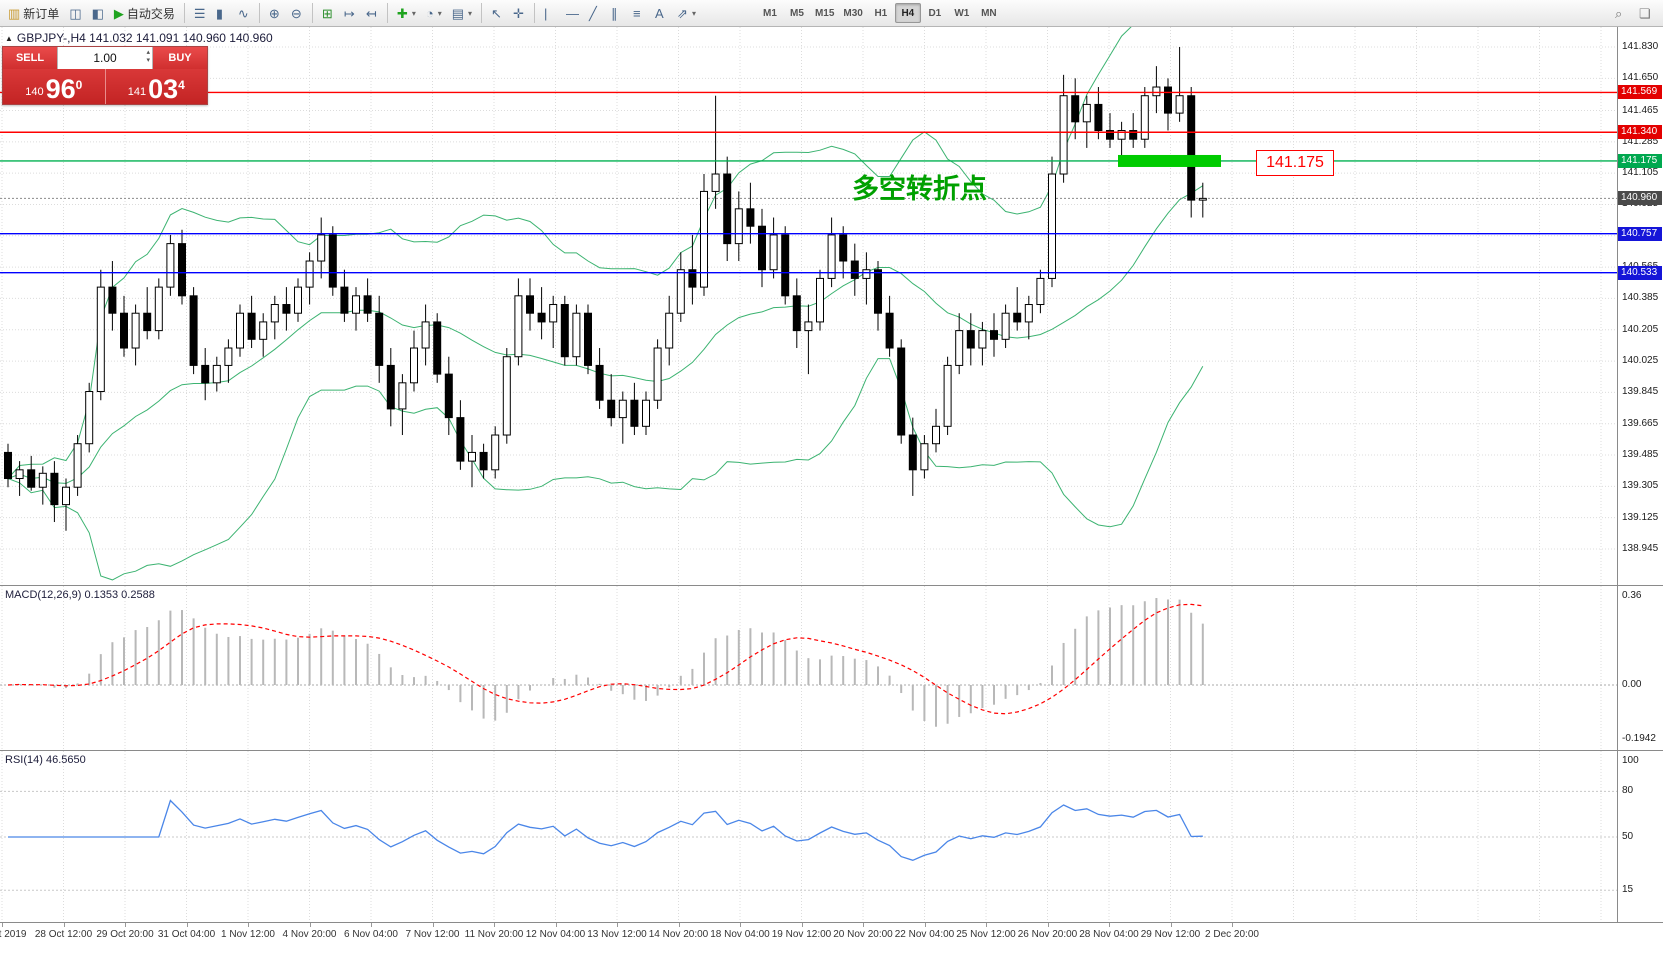 This screenshot has height=954, width=1663. I want to click on timeframe-mn-button: MN, so click(989, 13).